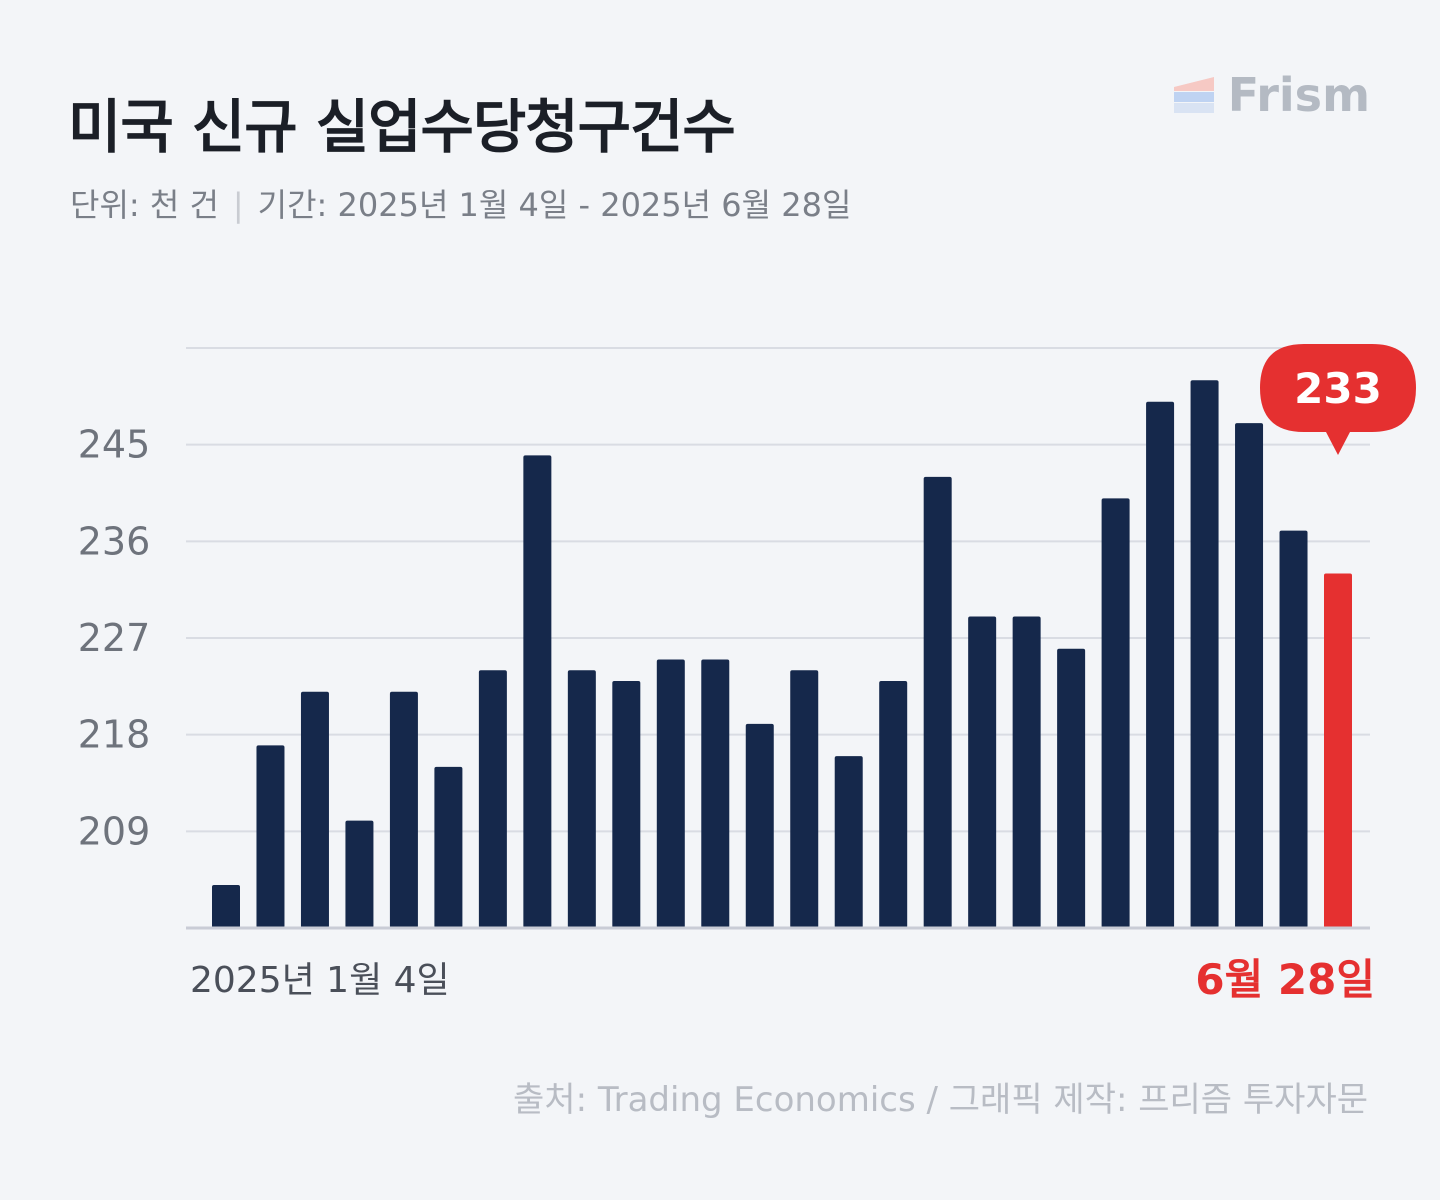 The image size is (1440, 1200). I want to click on y-tick-label: 209, so click(114, 831).